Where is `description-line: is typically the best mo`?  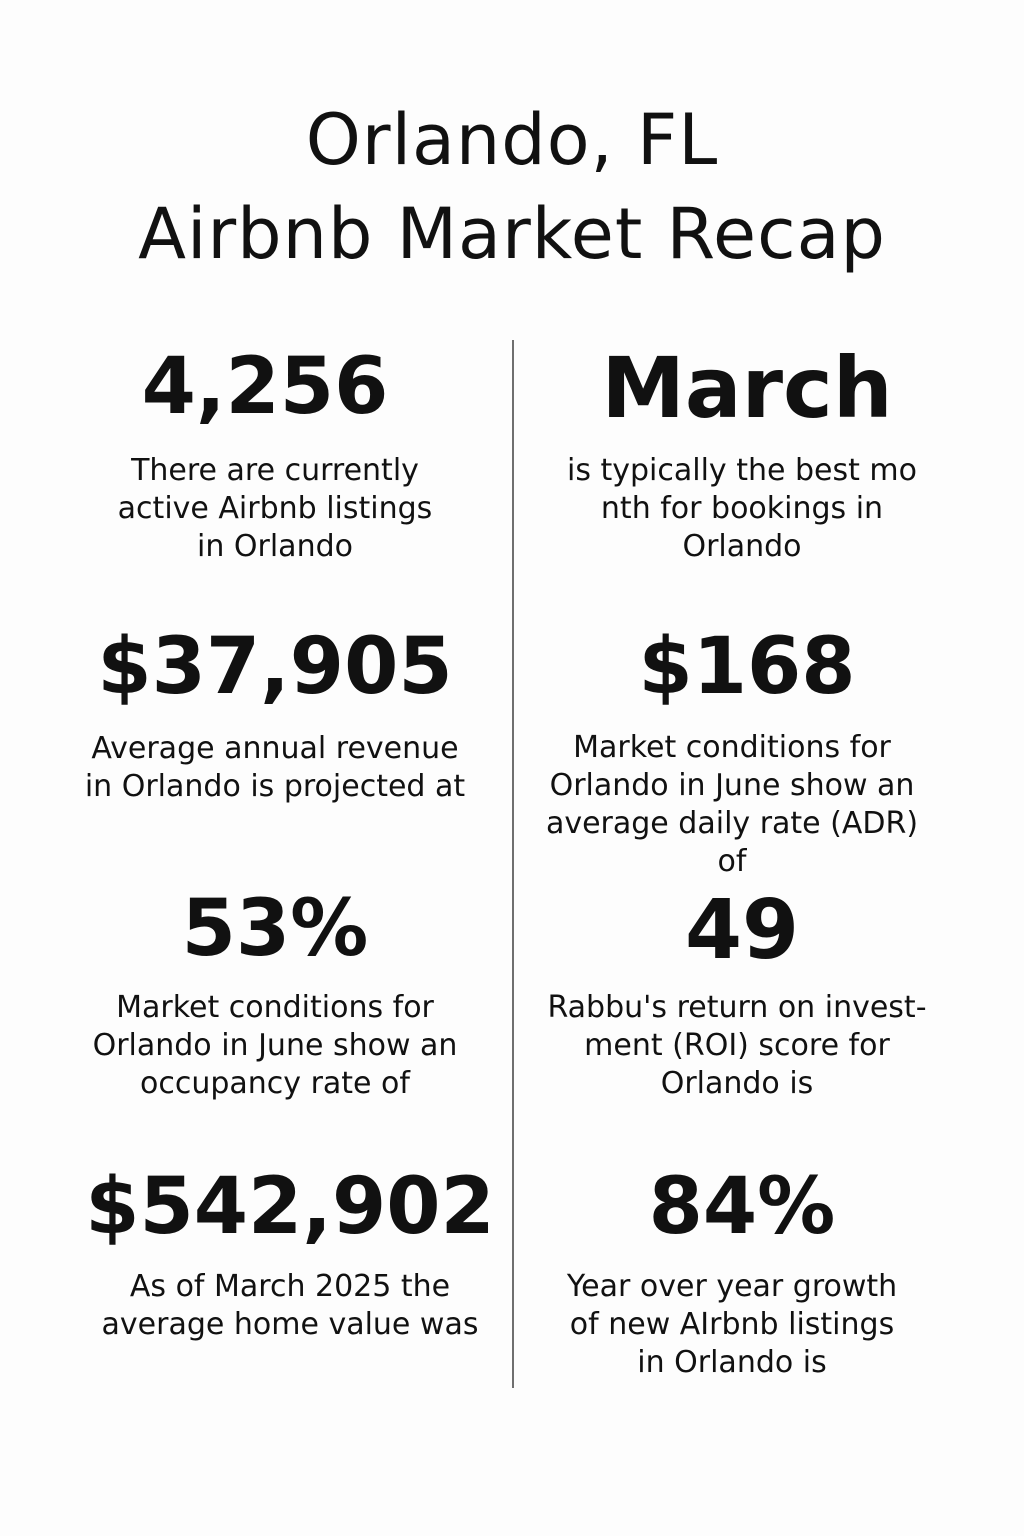
description-line: is typically the best mo is located at coordinates (741, 470).